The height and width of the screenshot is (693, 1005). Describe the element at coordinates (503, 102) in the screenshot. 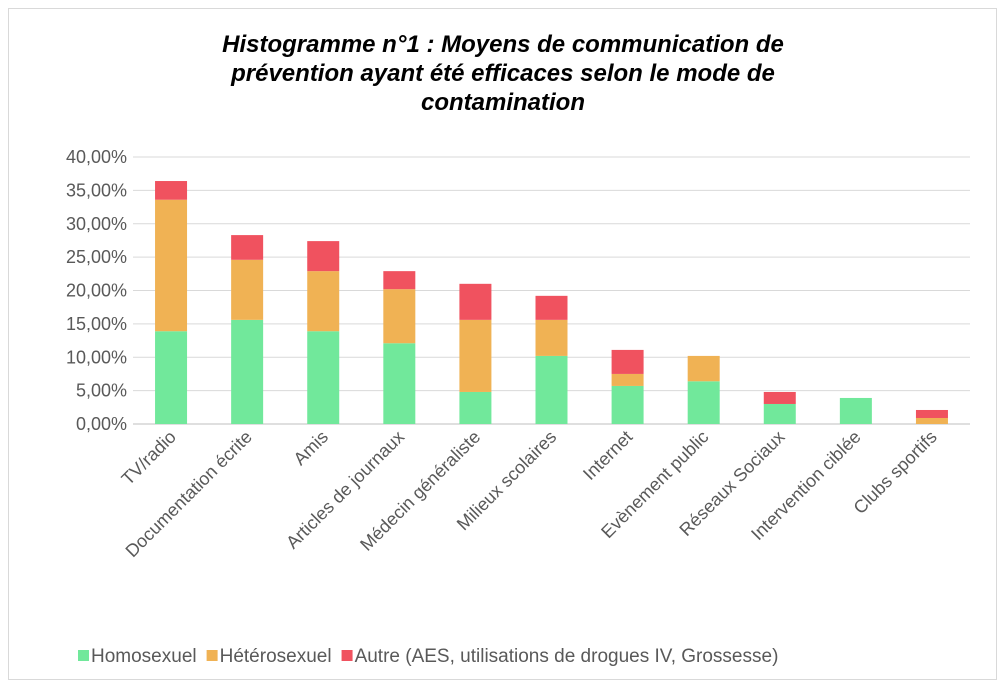

I see `chart-title: contamination` at that location.